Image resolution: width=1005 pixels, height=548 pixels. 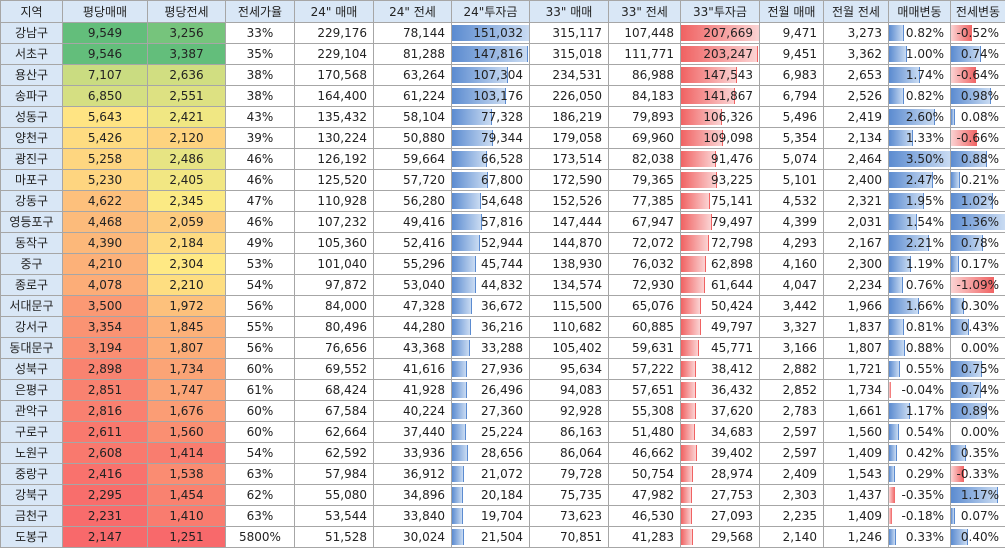 What do you see at coordinates (491, 138) in the screenshot?
I see `cell-investment-24: 79,344` at bounding box center [491, 138].